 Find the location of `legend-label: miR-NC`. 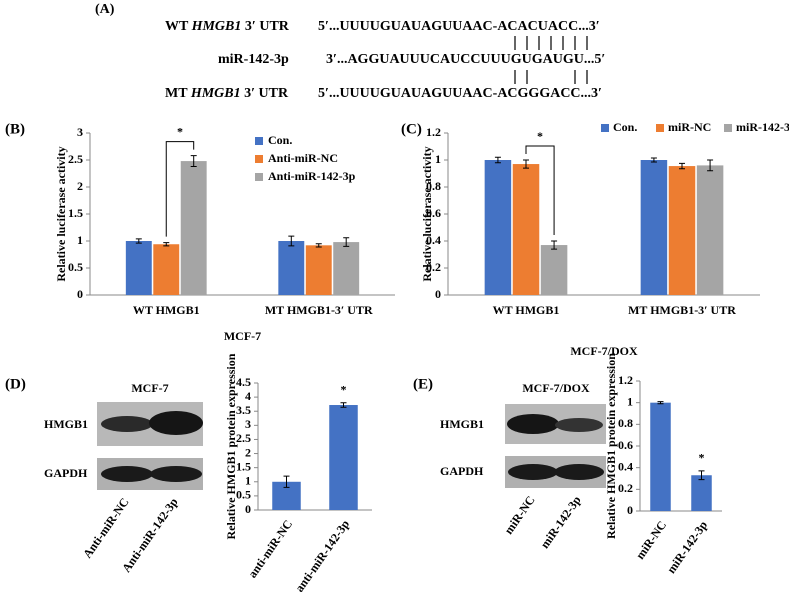

legend-label: miR-NC is located at coordinates (689, 127).